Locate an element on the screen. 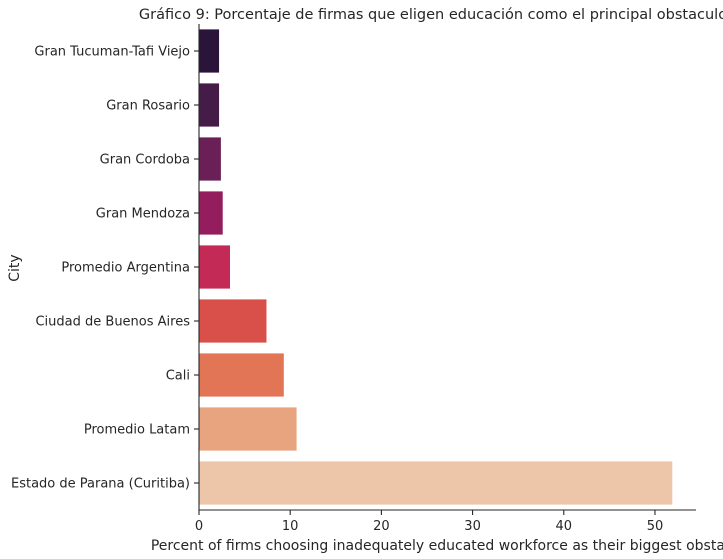 The height and width of the screenshot is (559, 723). y-tick-label: Estado de Parana (Curitiba) is located at coordinates (100, 484).